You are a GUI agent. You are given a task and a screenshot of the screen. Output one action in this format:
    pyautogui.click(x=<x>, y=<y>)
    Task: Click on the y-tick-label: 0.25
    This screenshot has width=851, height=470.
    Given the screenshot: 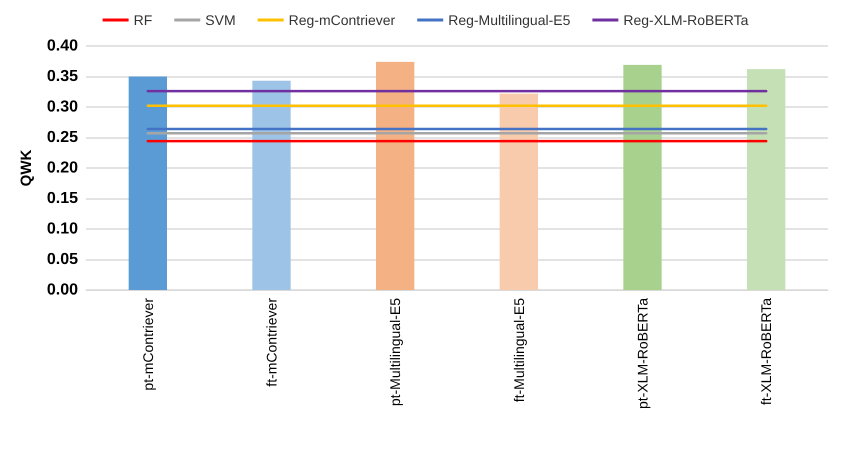 What is the action you would take?
    pyautogui.click(x=62, y=137)
    